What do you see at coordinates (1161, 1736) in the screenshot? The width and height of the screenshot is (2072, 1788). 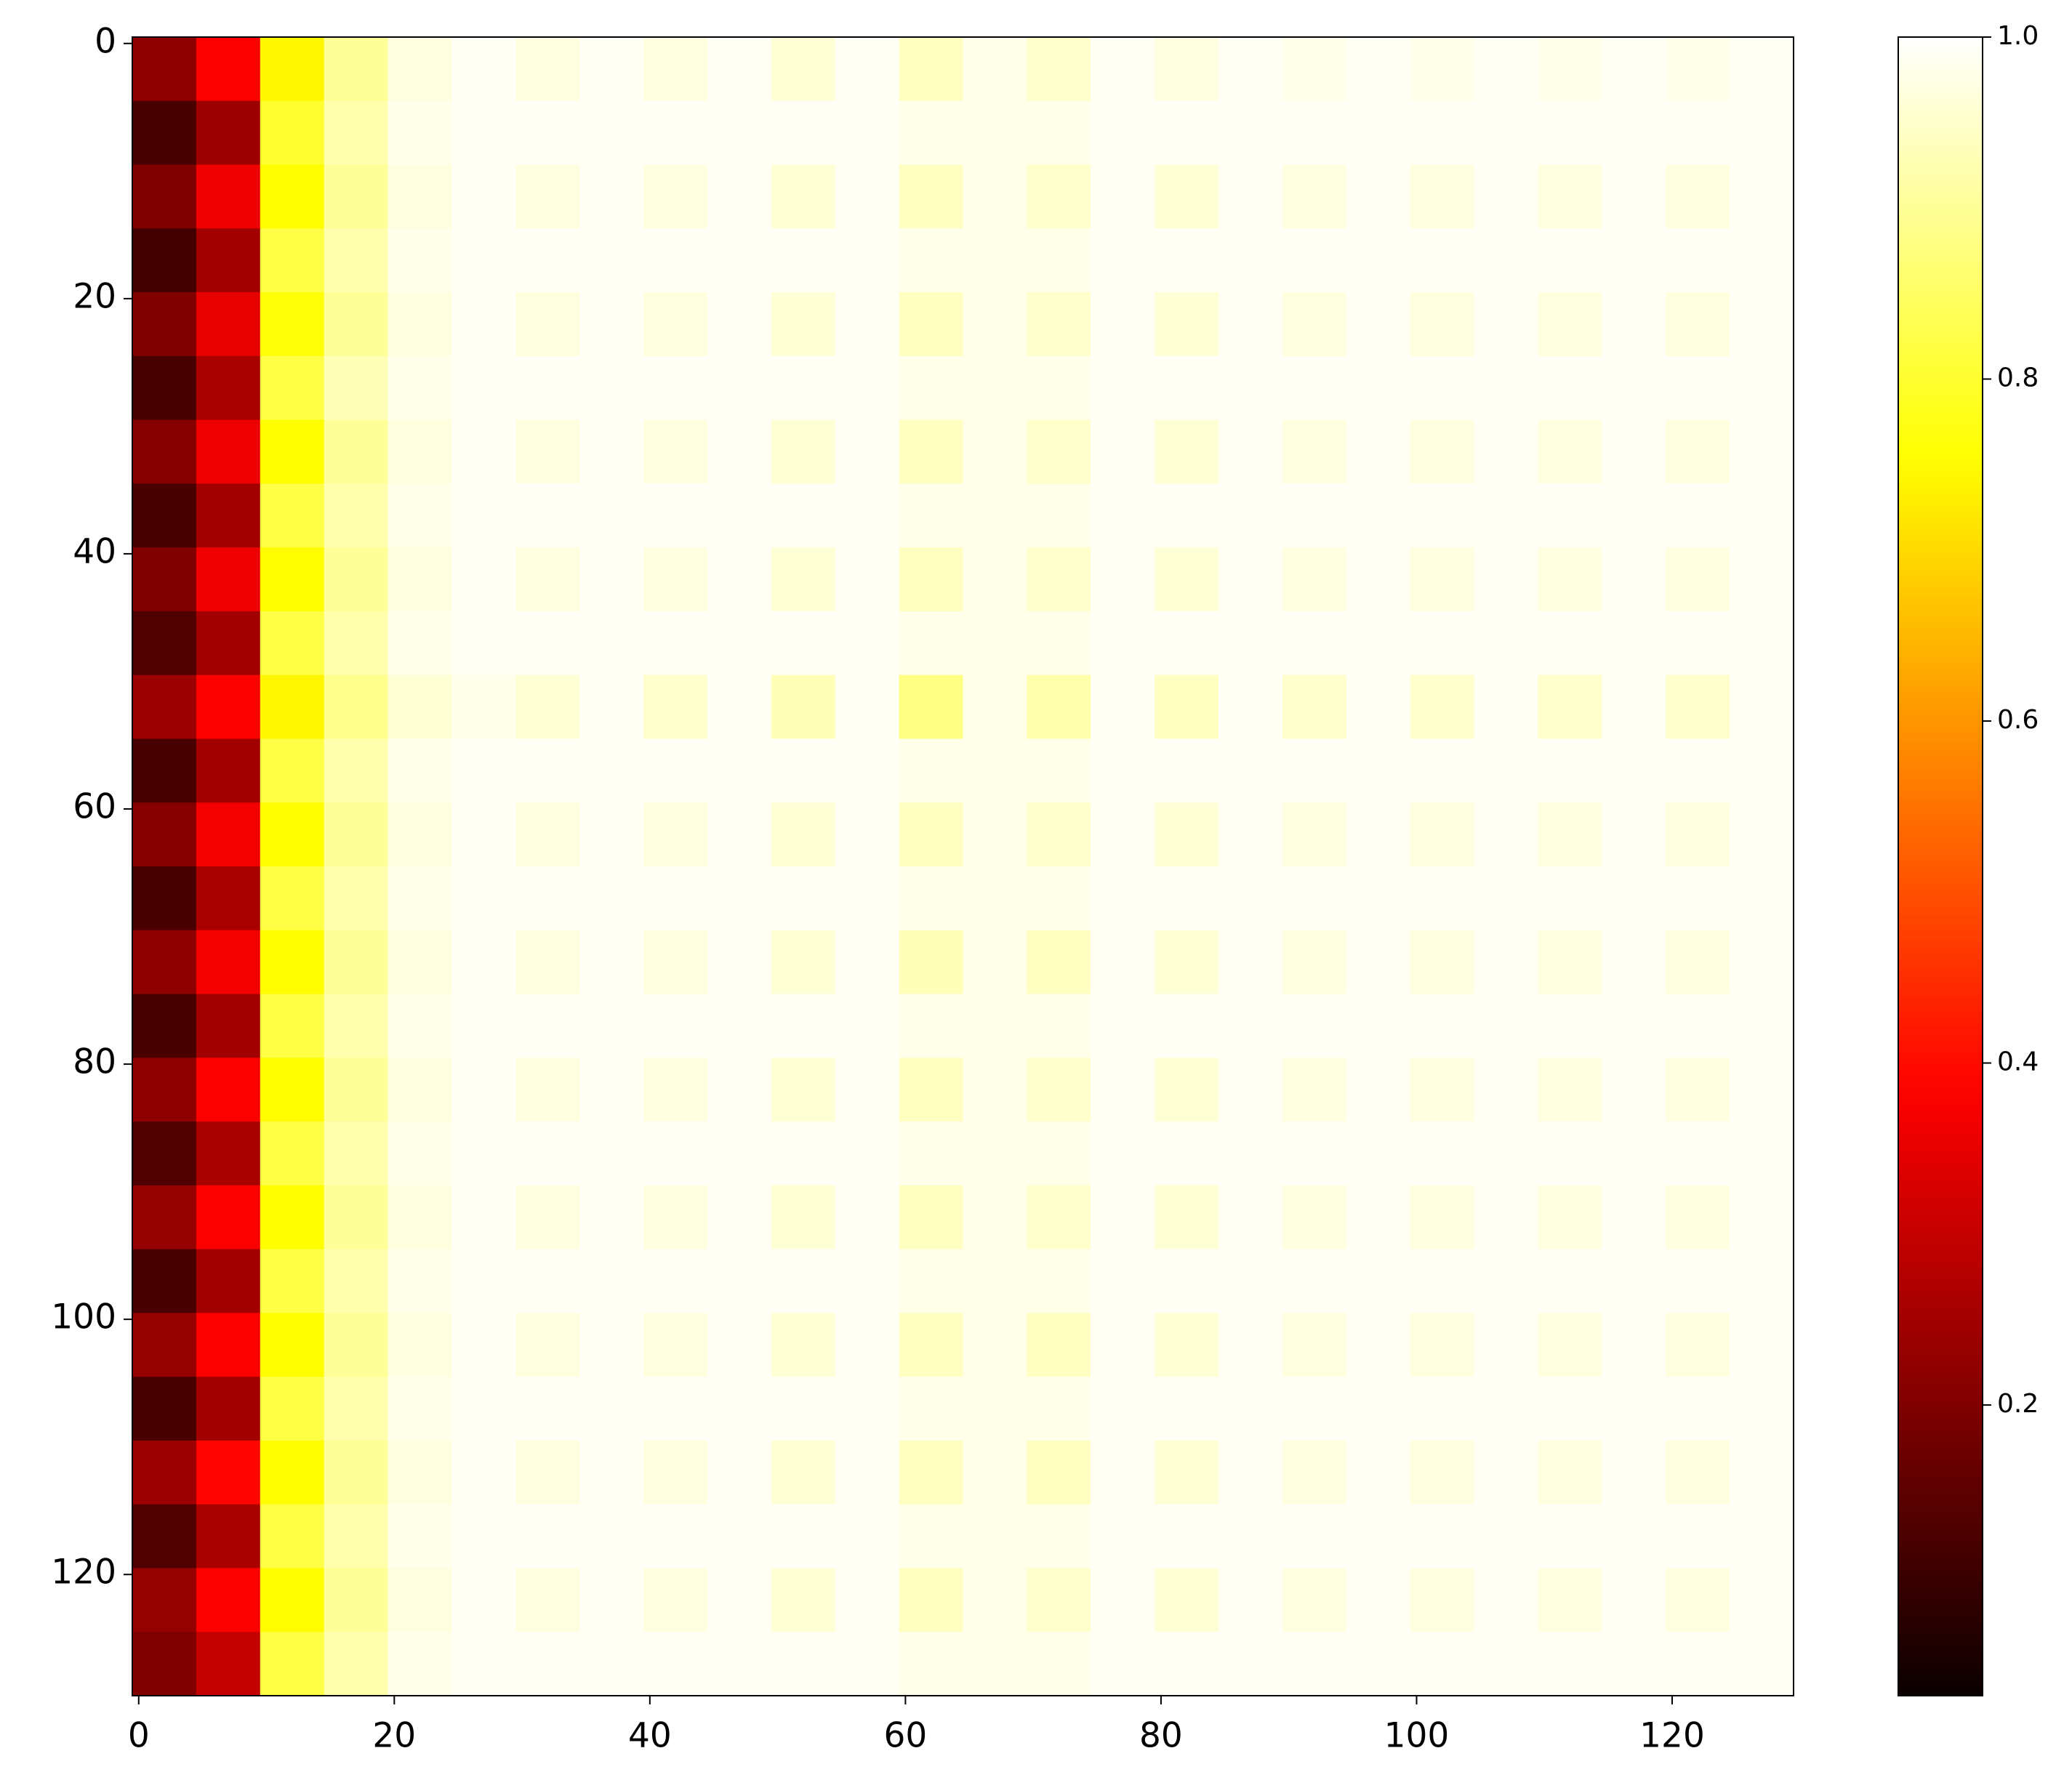 I see `x-tick-label: 80` at bounding box center [1161, 1736].